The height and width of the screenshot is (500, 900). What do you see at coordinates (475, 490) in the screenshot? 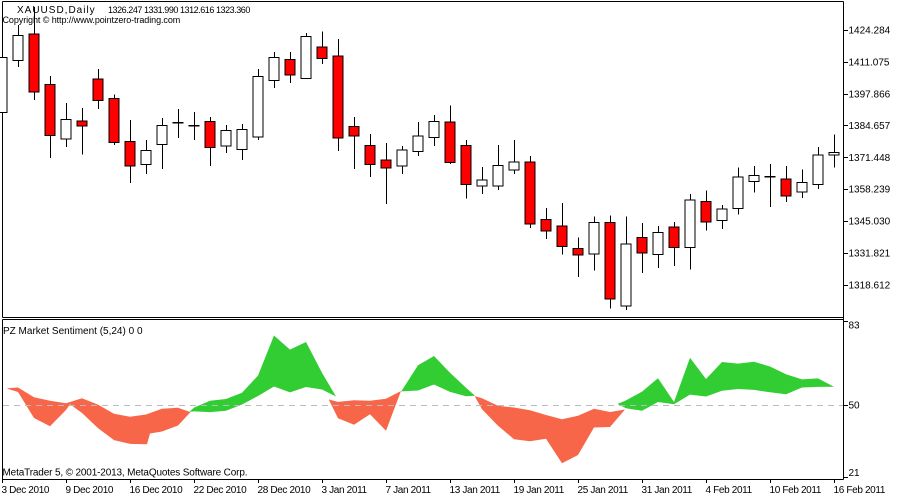
I see `svg-text: 13 Jan 2011` at bounding box center [475, 490].